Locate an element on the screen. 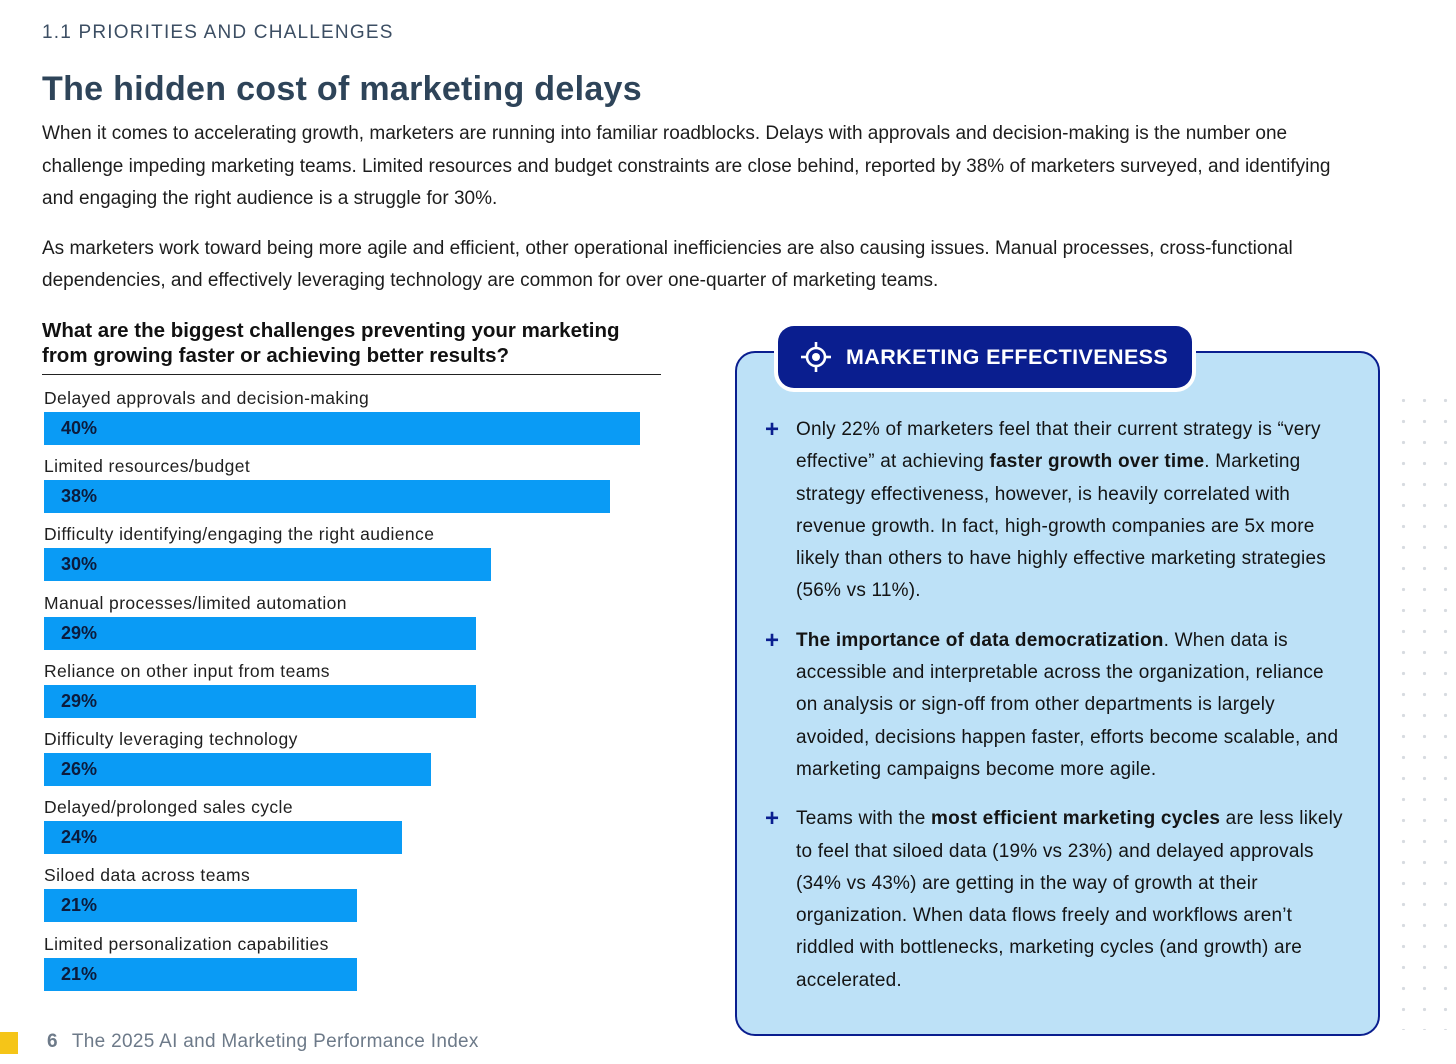  point-text-pre: Teams with the is located at coordinates (863, 819).